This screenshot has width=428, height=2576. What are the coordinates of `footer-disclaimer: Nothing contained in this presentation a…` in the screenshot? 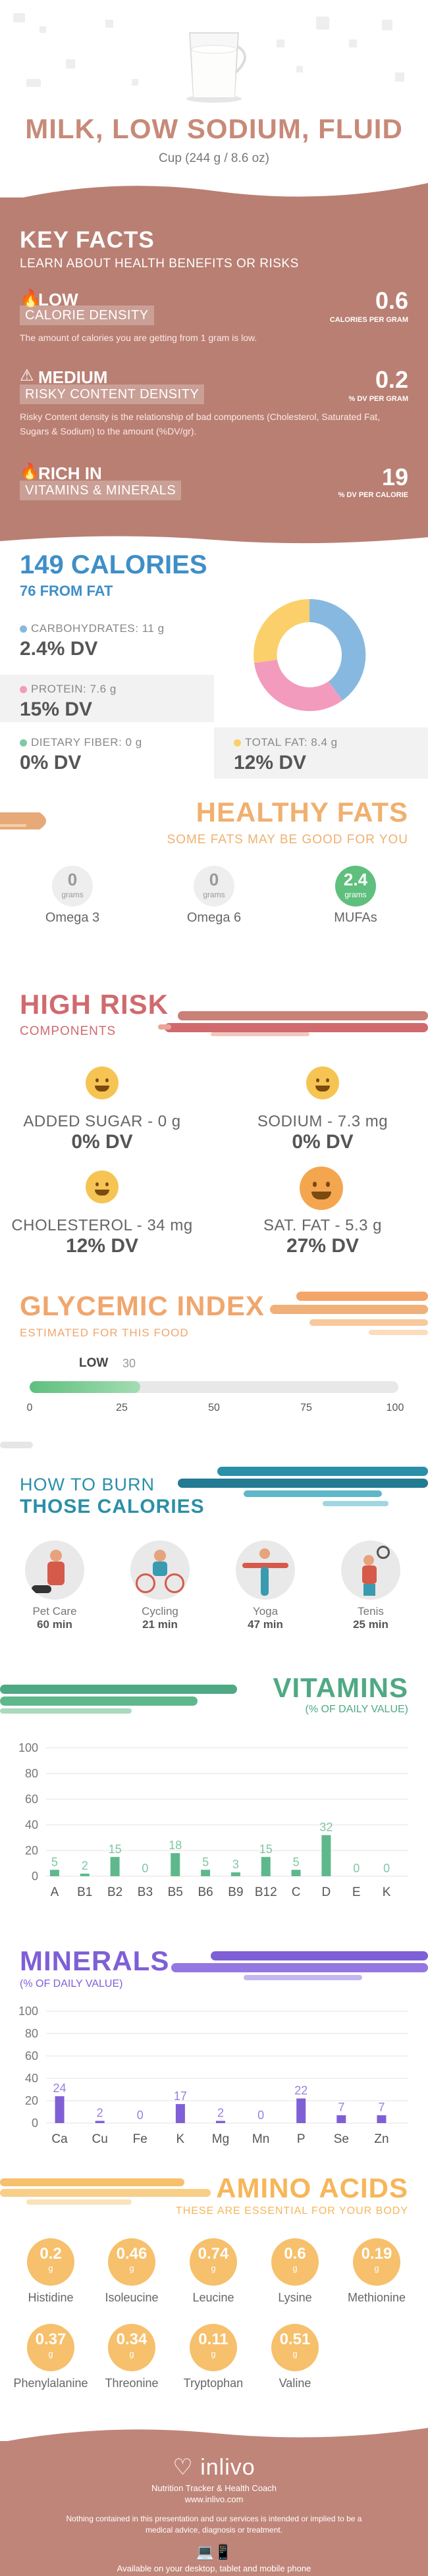 It's located at (214, 2524).